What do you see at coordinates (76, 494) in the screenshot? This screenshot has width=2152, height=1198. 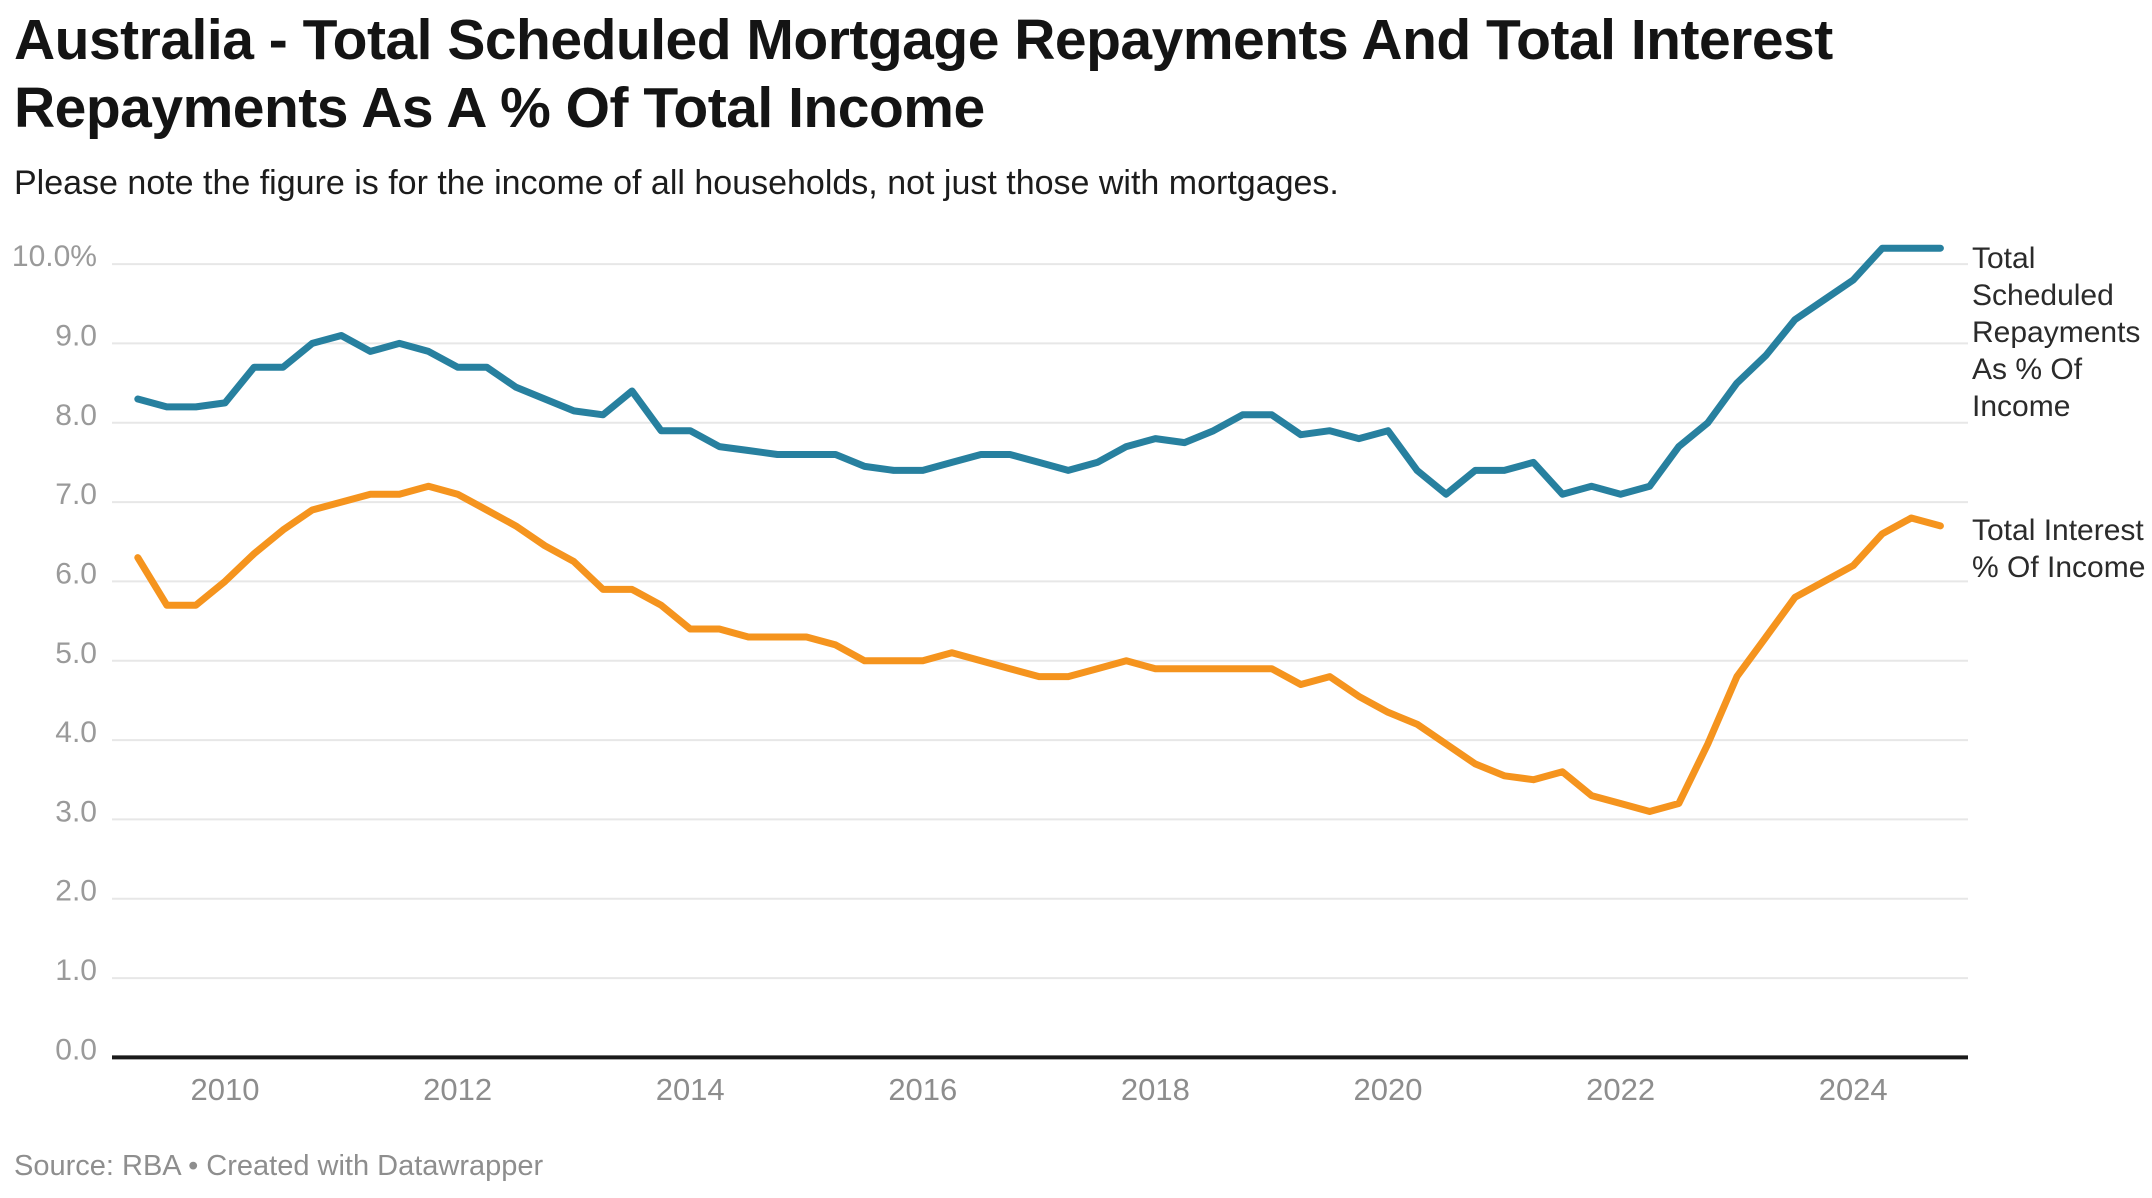 I see `y-axis-label: 7.0` at bounding box center [76, 494].